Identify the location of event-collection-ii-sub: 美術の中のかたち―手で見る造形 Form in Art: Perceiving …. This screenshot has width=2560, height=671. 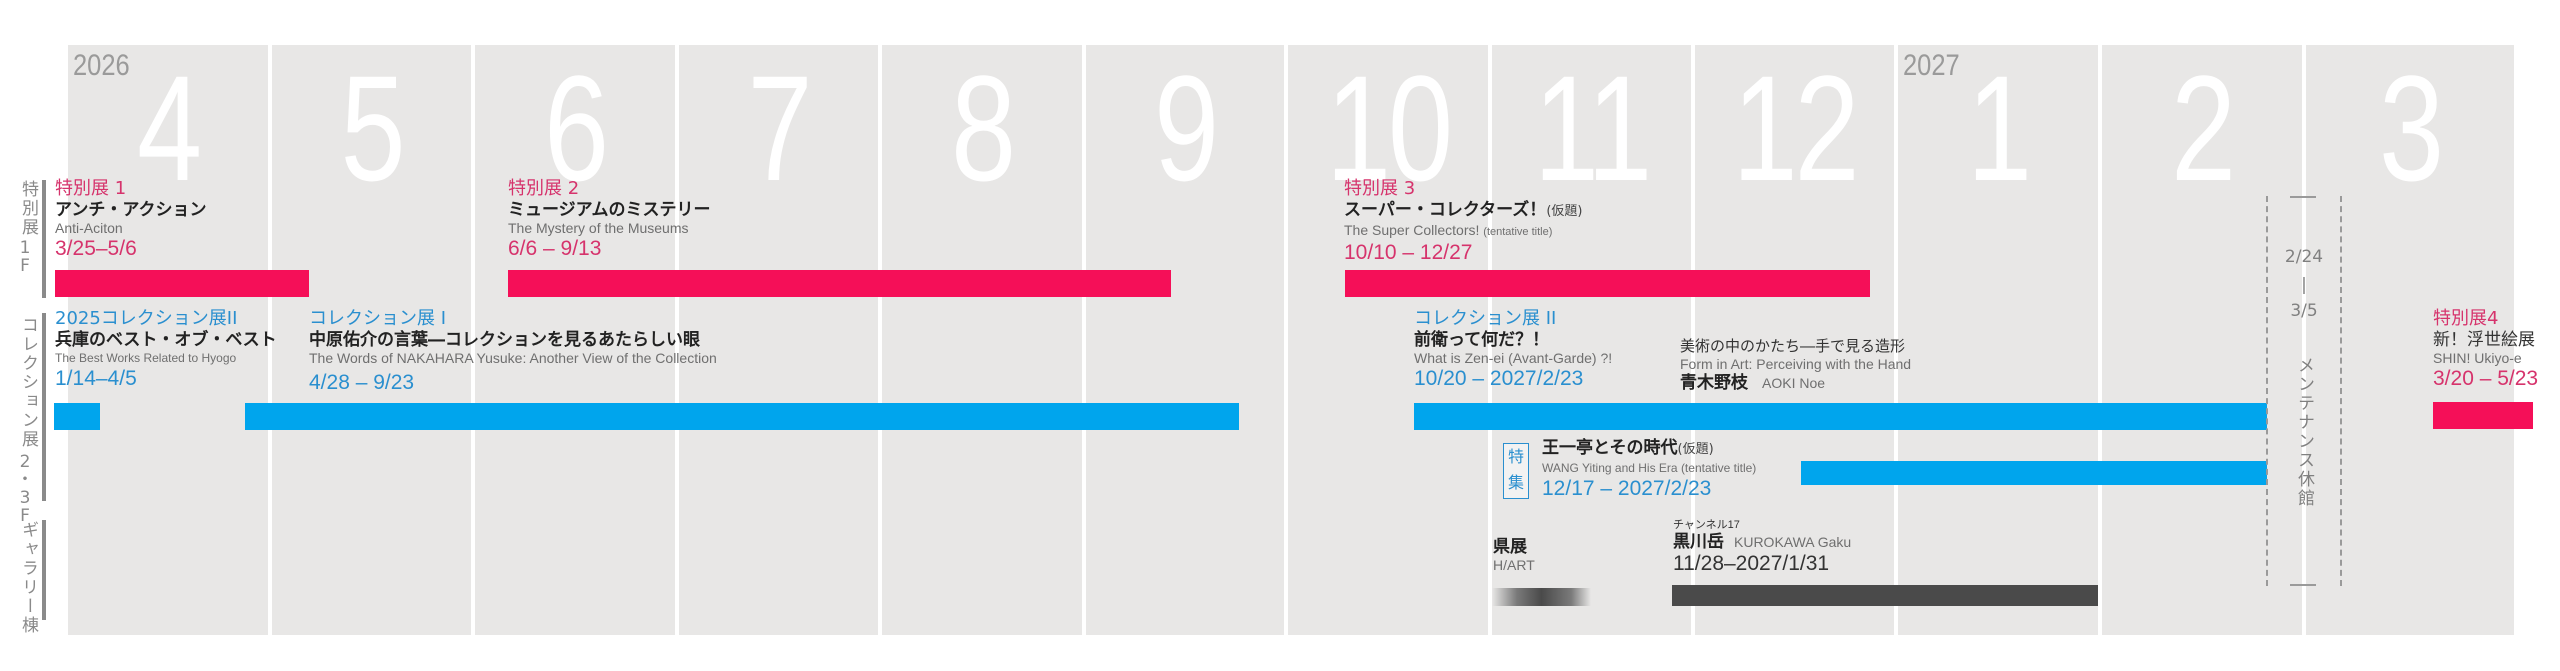
(1795, 364).